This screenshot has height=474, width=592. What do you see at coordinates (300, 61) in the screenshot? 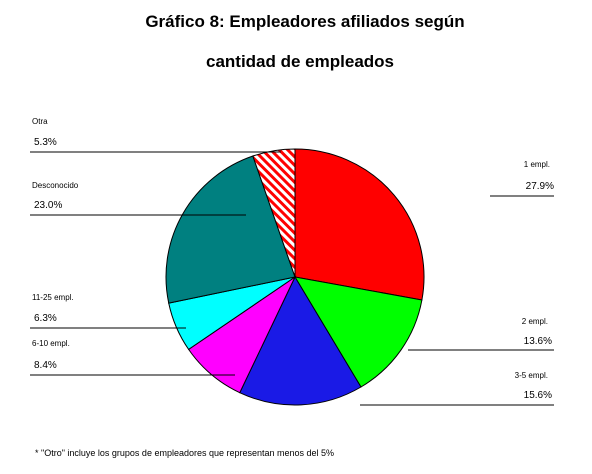
I see `chart-title-line2: cantidad de empleados` at bounding box center [300, 61].